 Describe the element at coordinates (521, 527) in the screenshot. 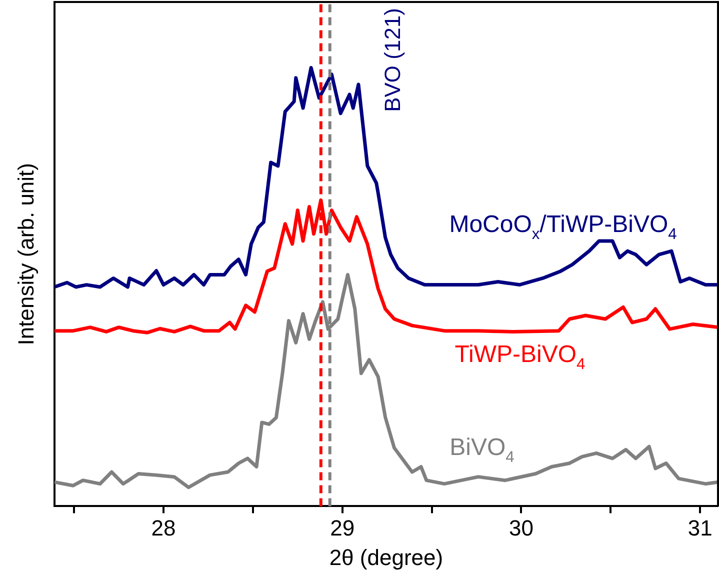

I see `x-tick-label: 30` at that location.